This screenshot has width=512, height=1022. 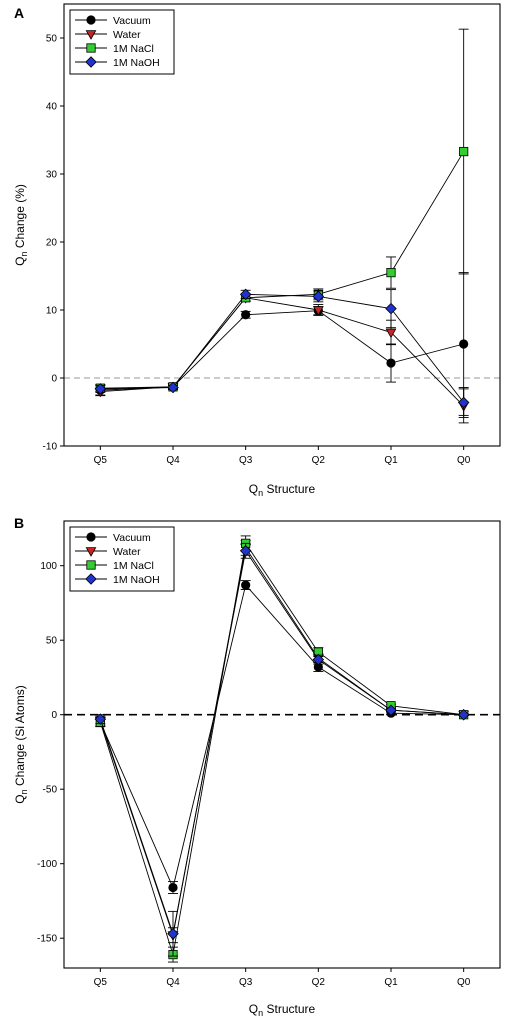 I want to click on panel-label: B, so click(x=19, y=523).